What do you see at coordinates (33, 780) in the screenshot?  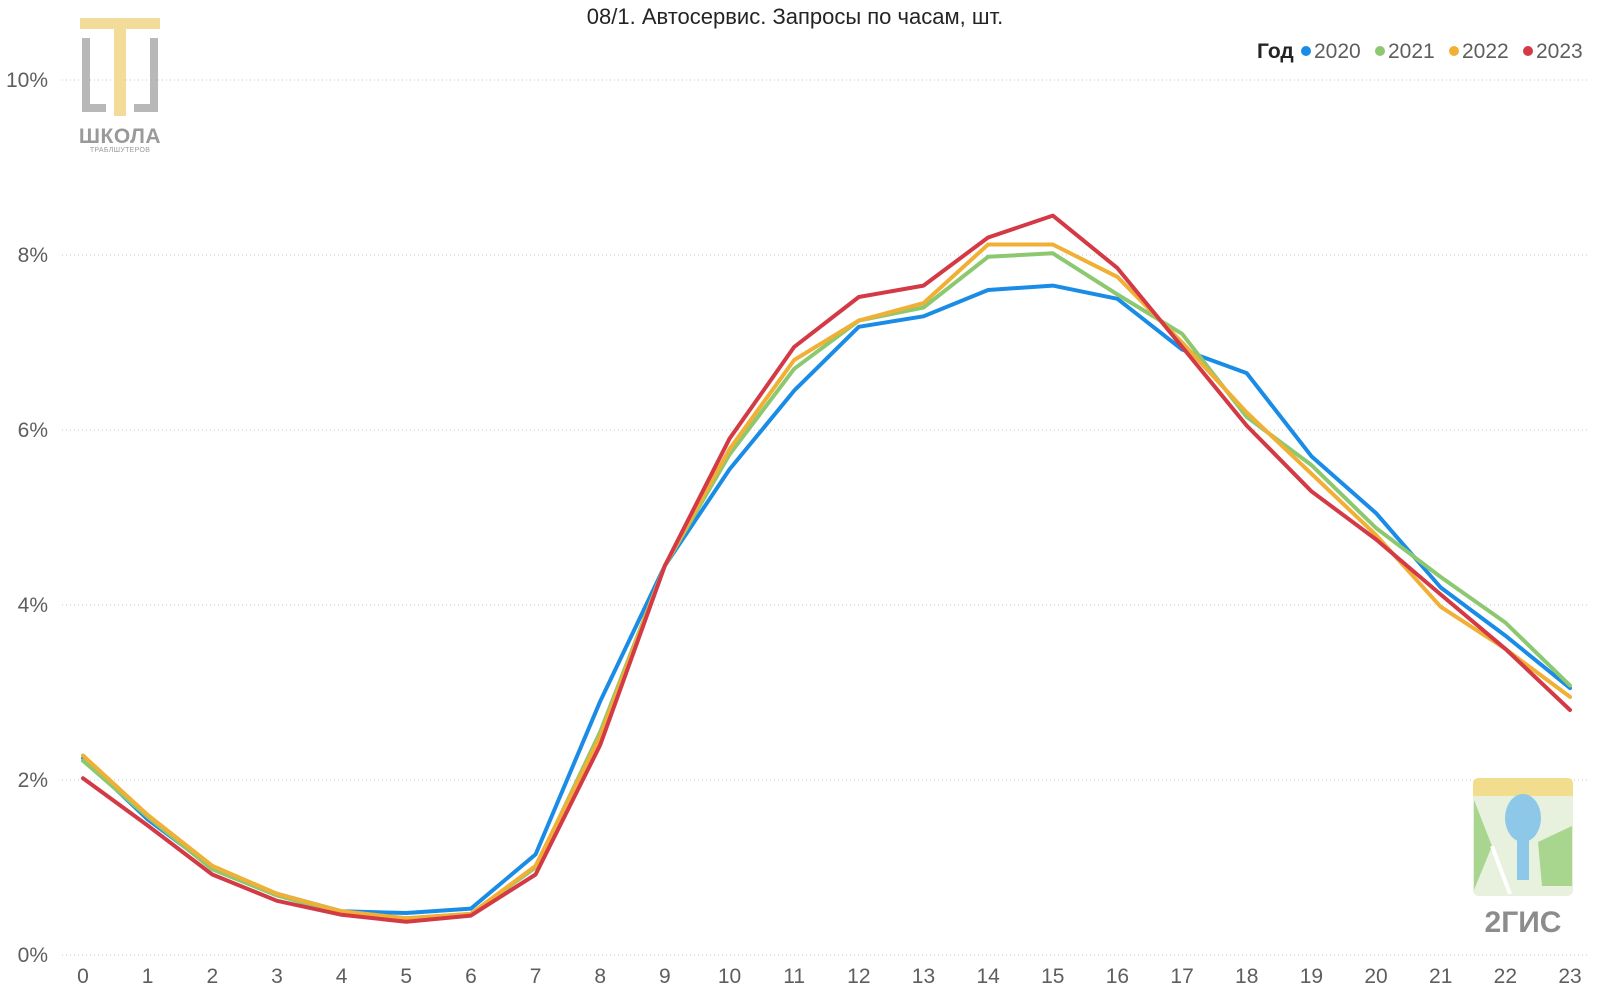 I see `y-tick-label: 2%` at bounding box center [33, 780].